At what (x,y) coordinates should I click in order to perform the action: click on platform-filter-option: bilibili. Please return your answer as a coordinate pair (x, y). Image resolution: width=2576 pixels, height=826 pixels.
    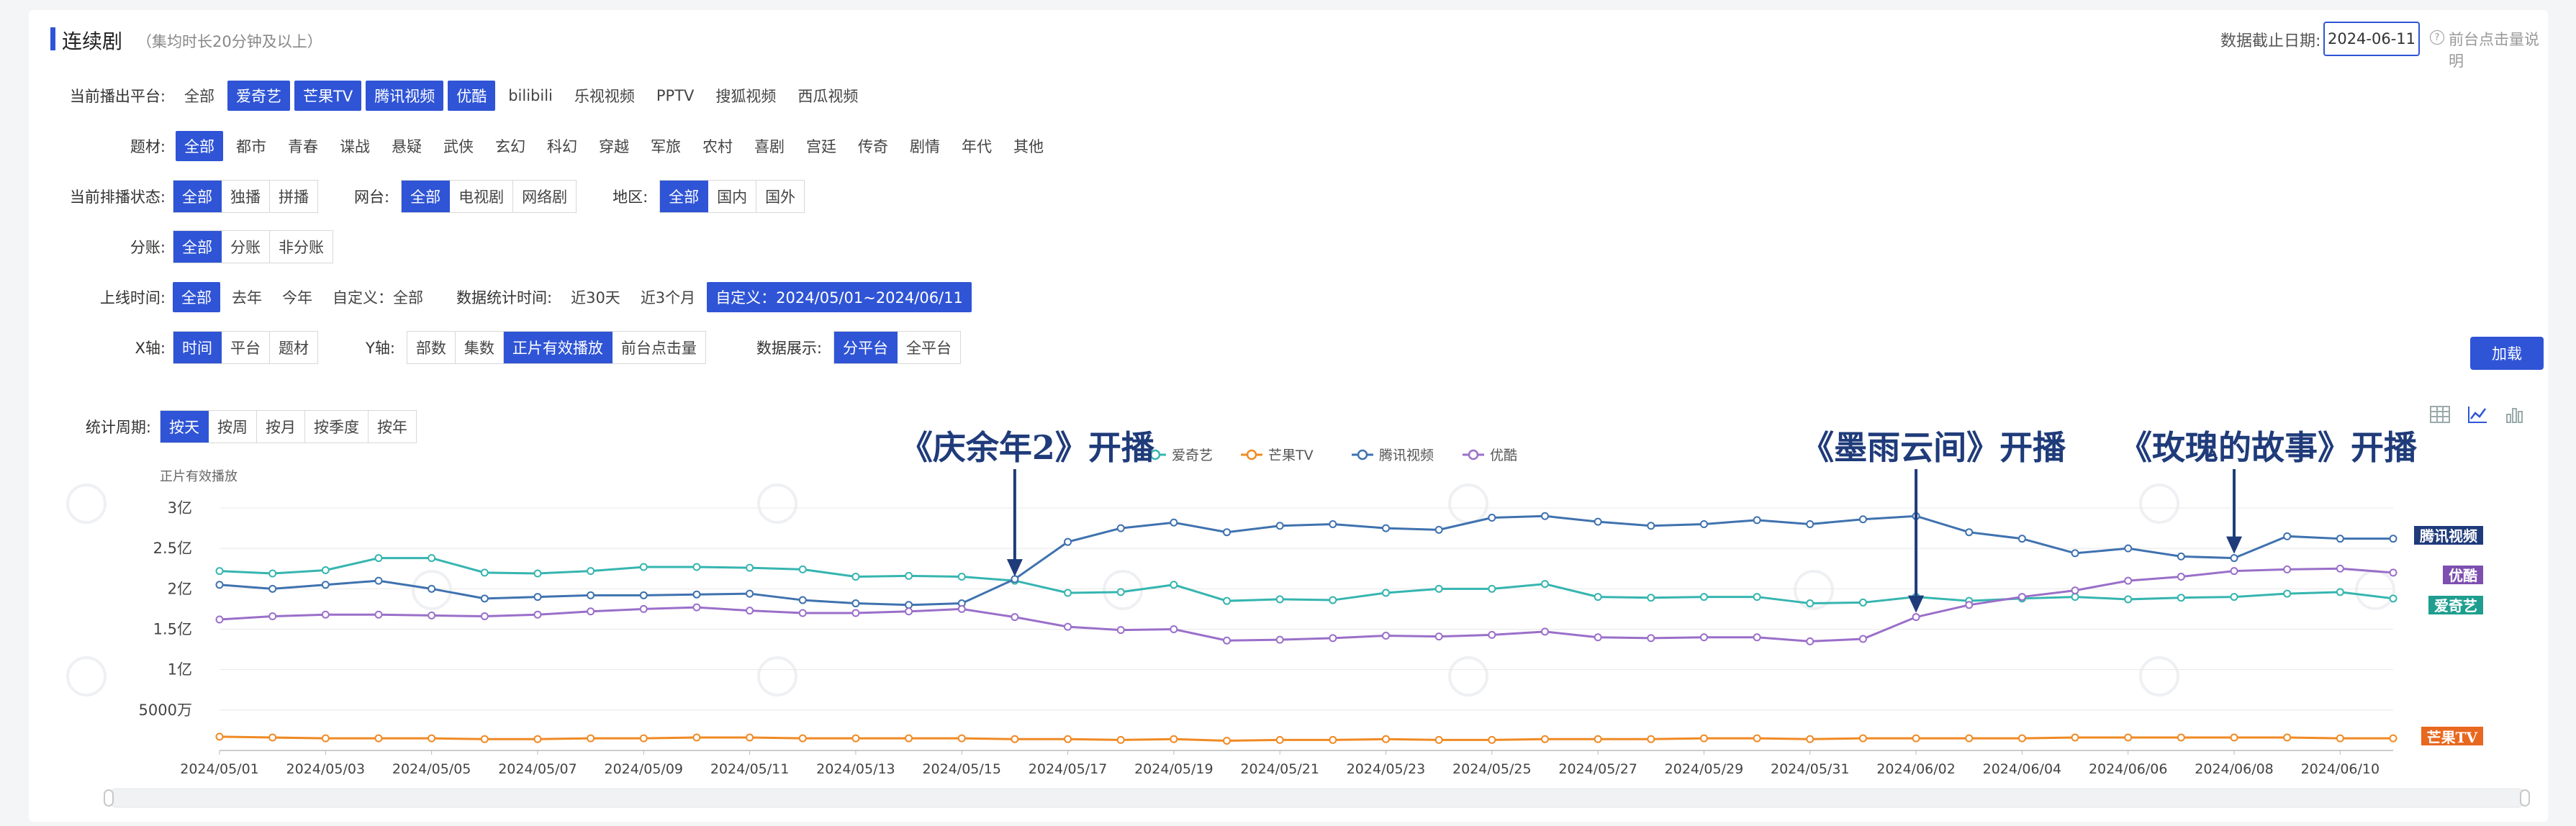
    Looking at the image, I should click on (530, 96).